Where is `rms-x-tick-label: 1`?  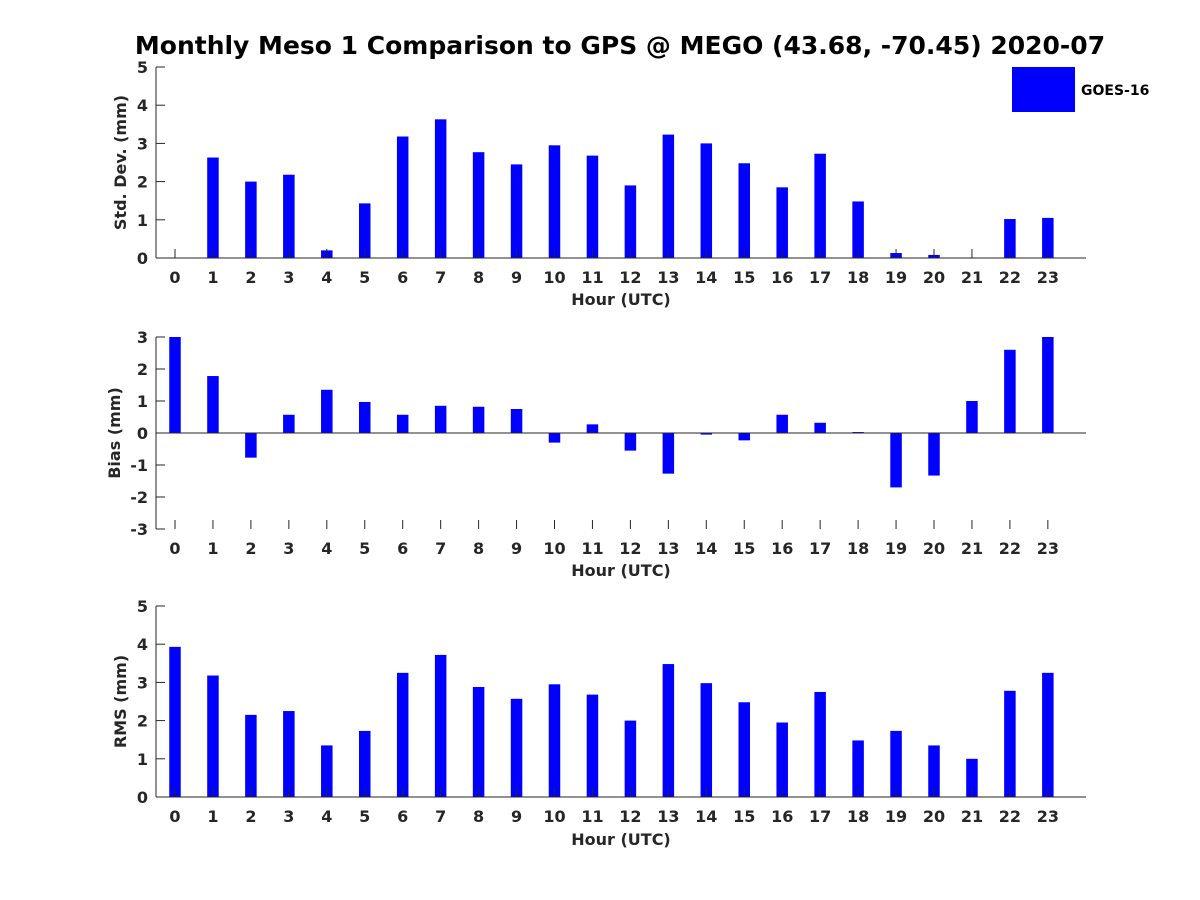 rms-x-tick-label: 1 is located at coordinates (212, 816).